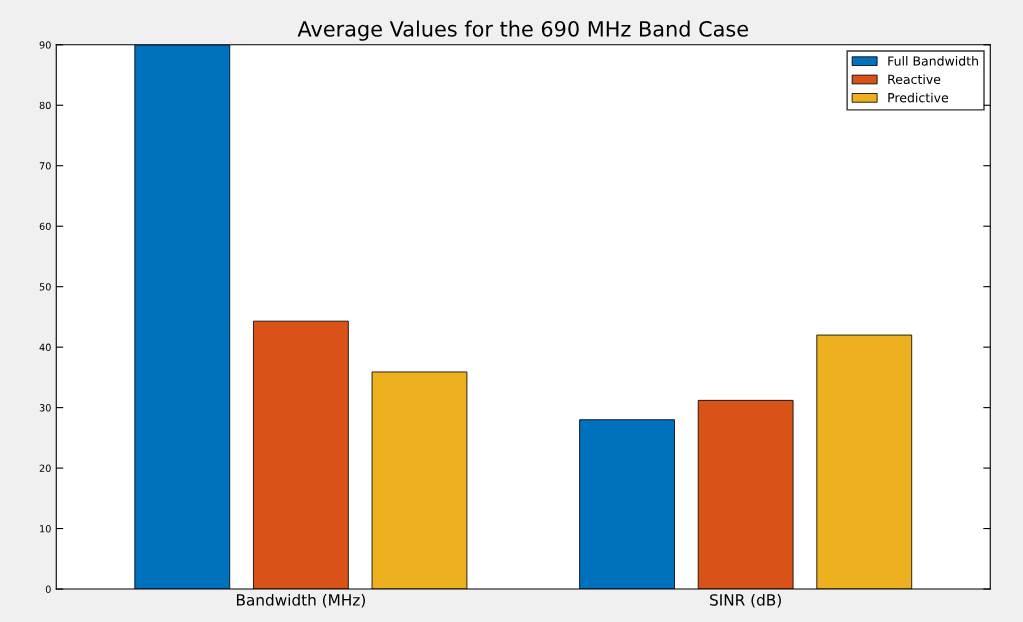 This screenshot has width=1023, height=622. Describe the element at coordinates (933, 61) in the screenshot. I see `legend-label: Full Bandwidth` at that location.